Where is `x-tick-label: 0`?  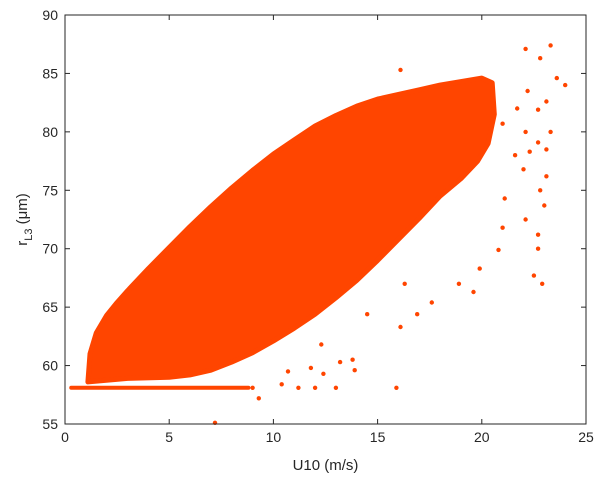 x-tick-label: 0 is located at coordinates (65, 437).